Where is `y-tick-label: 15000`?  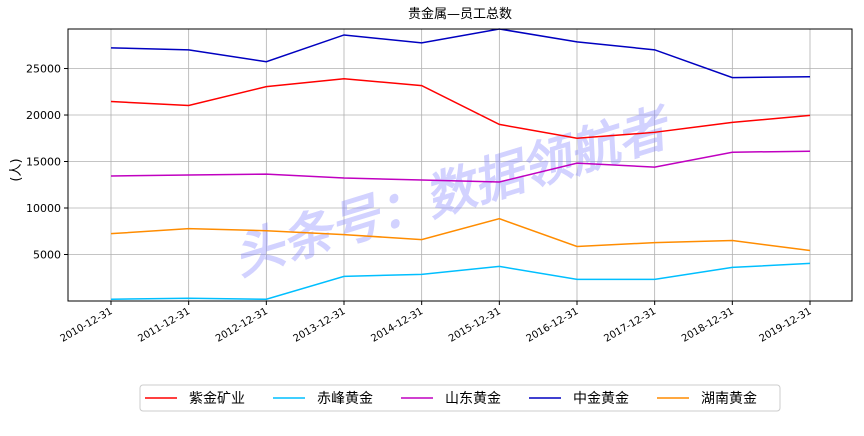 y-tick-label: 15000 is located at coordinates (43, 162).